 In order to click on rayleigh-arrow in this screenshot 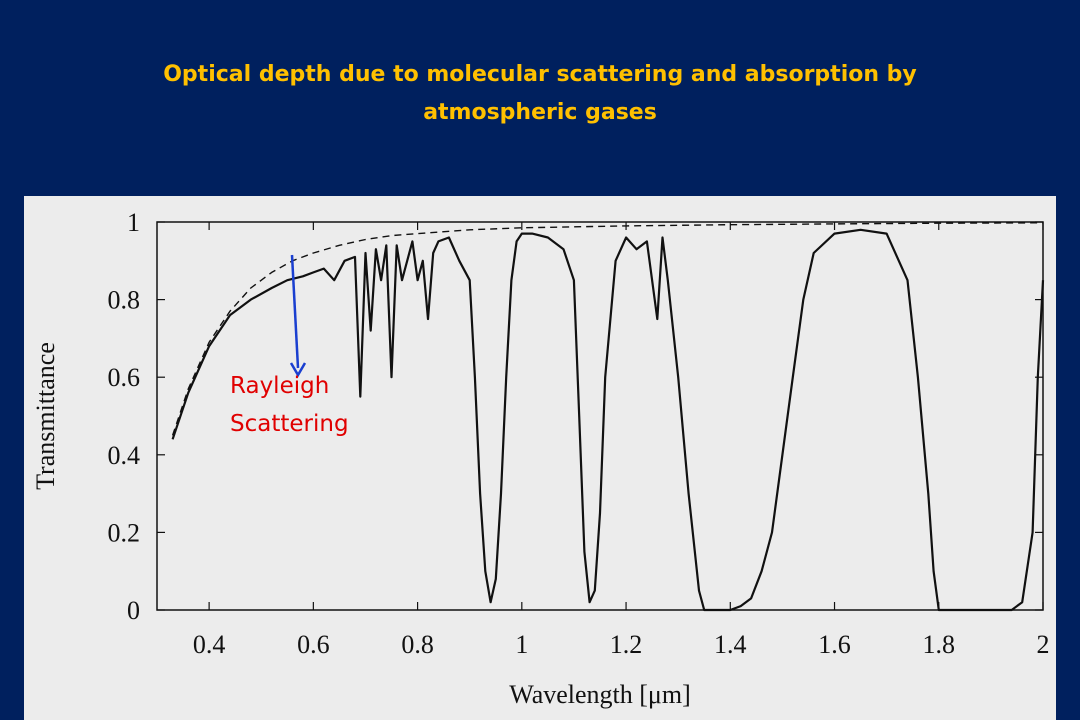, I will do `click(295, 311)`.